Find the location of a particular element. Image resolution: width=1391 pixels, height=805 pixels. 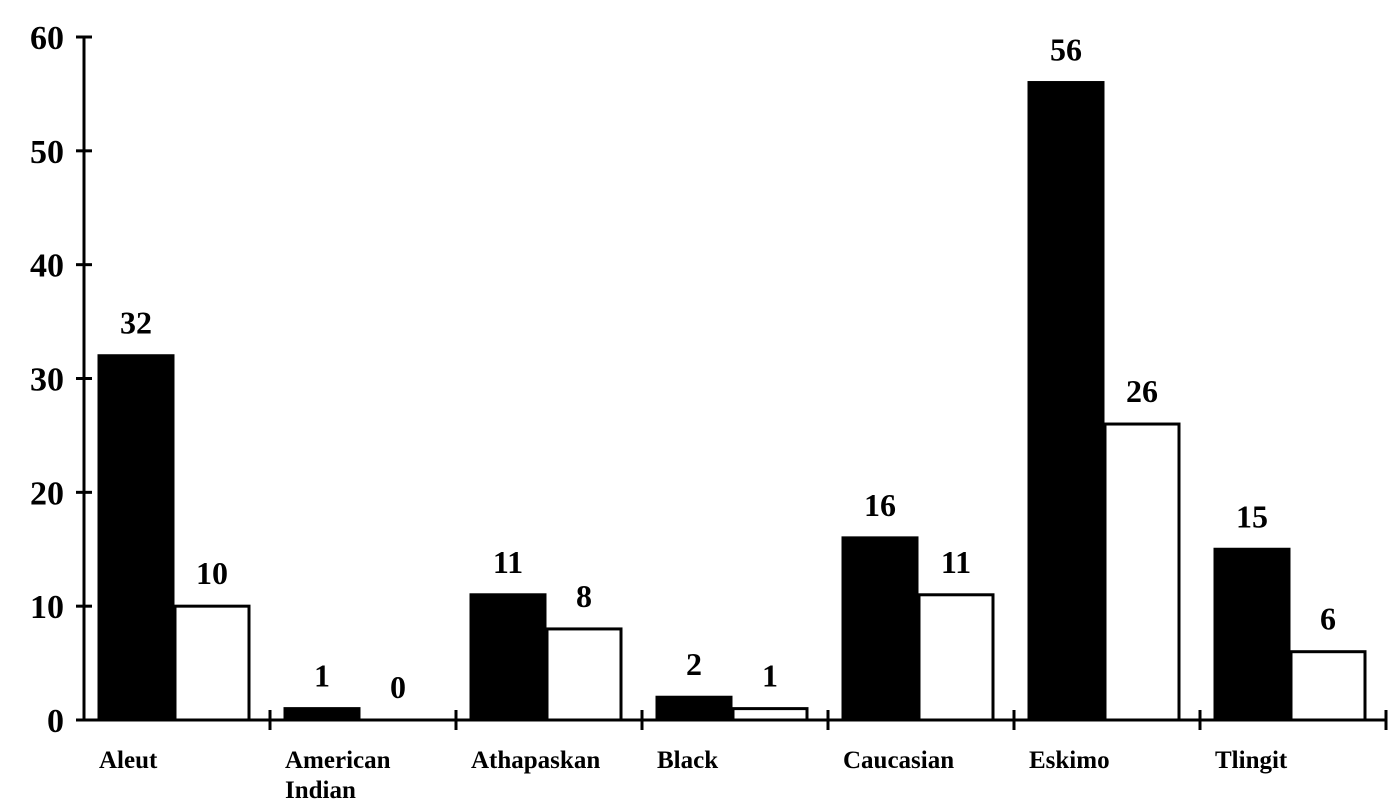

bar-value-label: 16 is located at coordinates (880, 505).